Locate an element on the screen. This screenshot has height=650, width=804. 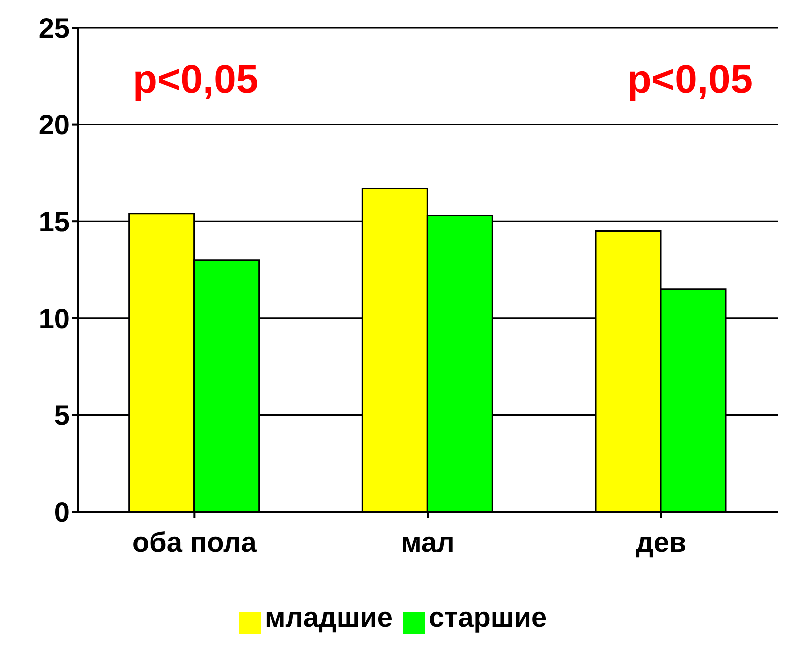
y-tick-label: 5 is located at coordinates (62, 416).